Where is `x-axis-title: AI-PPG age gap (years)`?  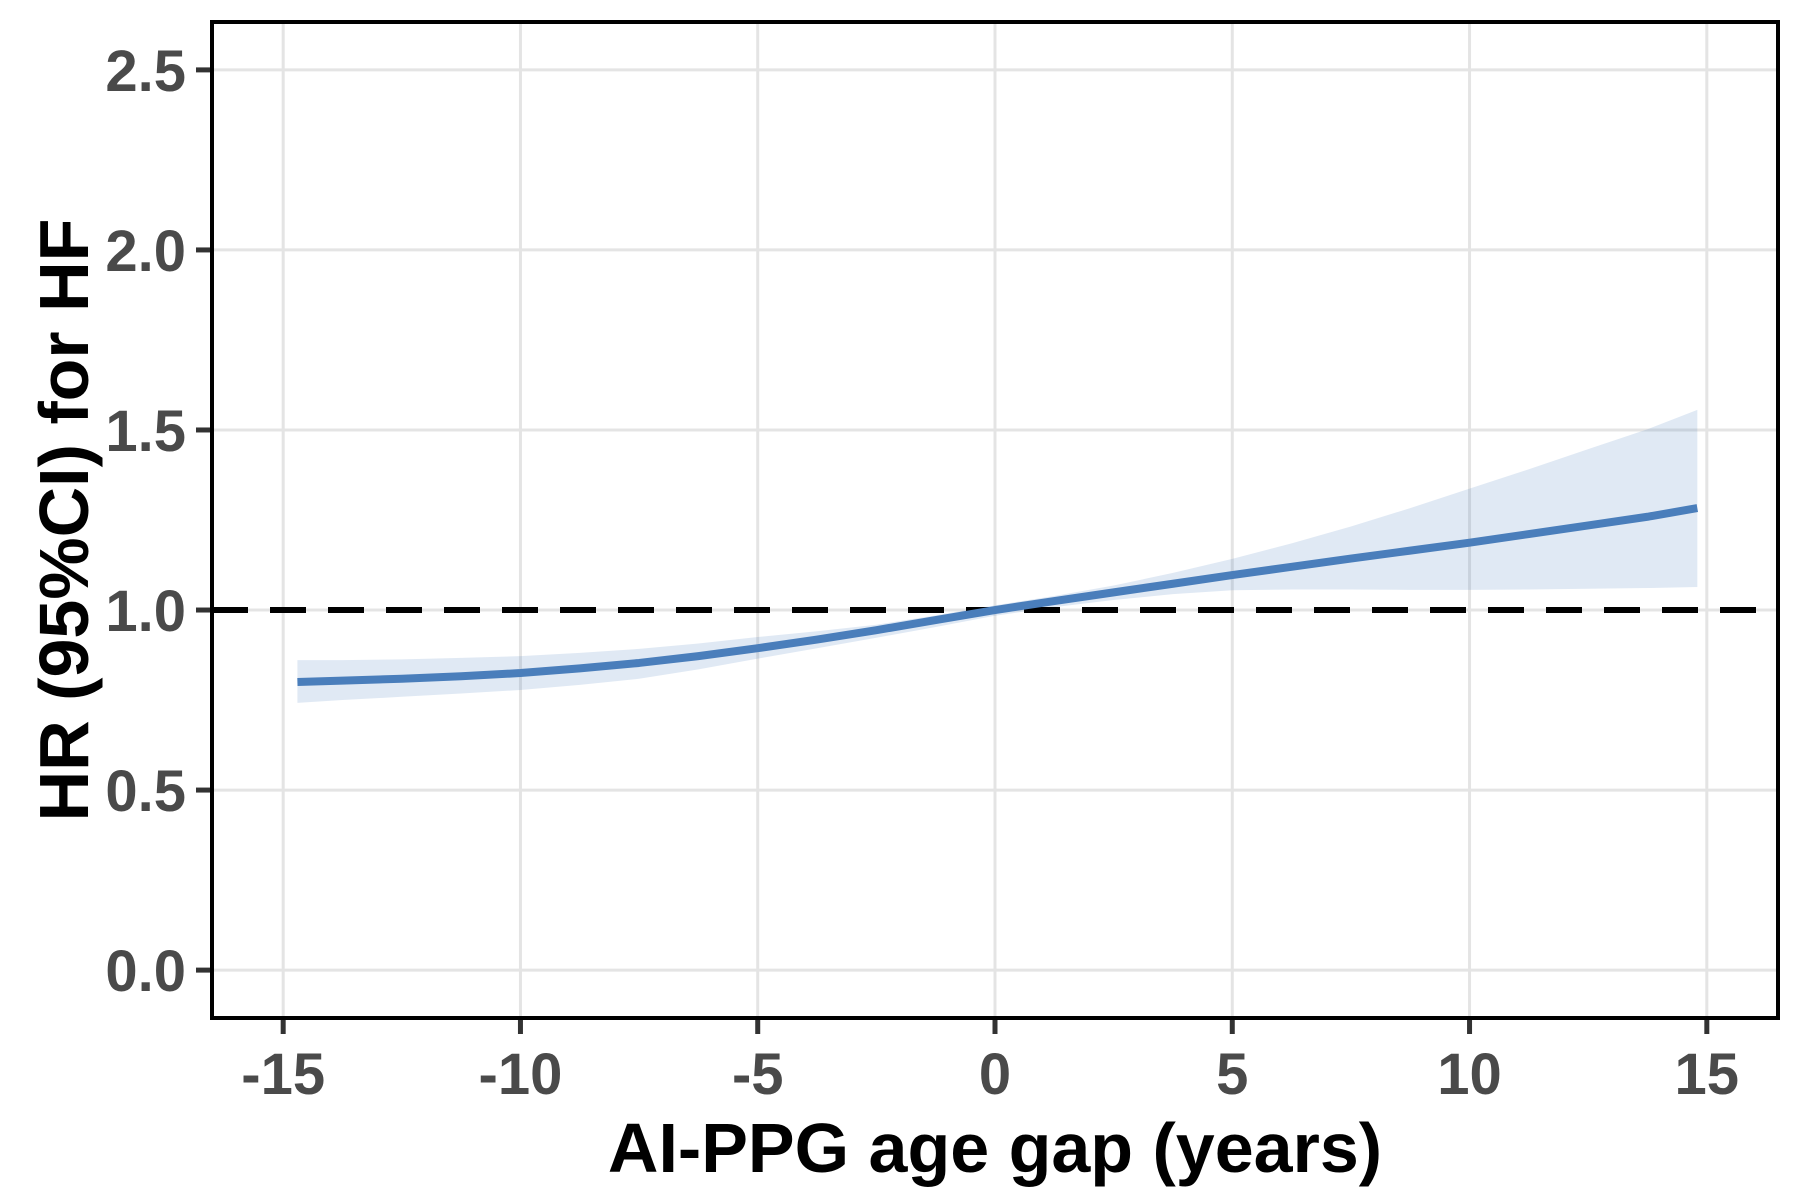
x-axis-title: AI-PPG age gap (years) is located at coordinates (995, 1148).